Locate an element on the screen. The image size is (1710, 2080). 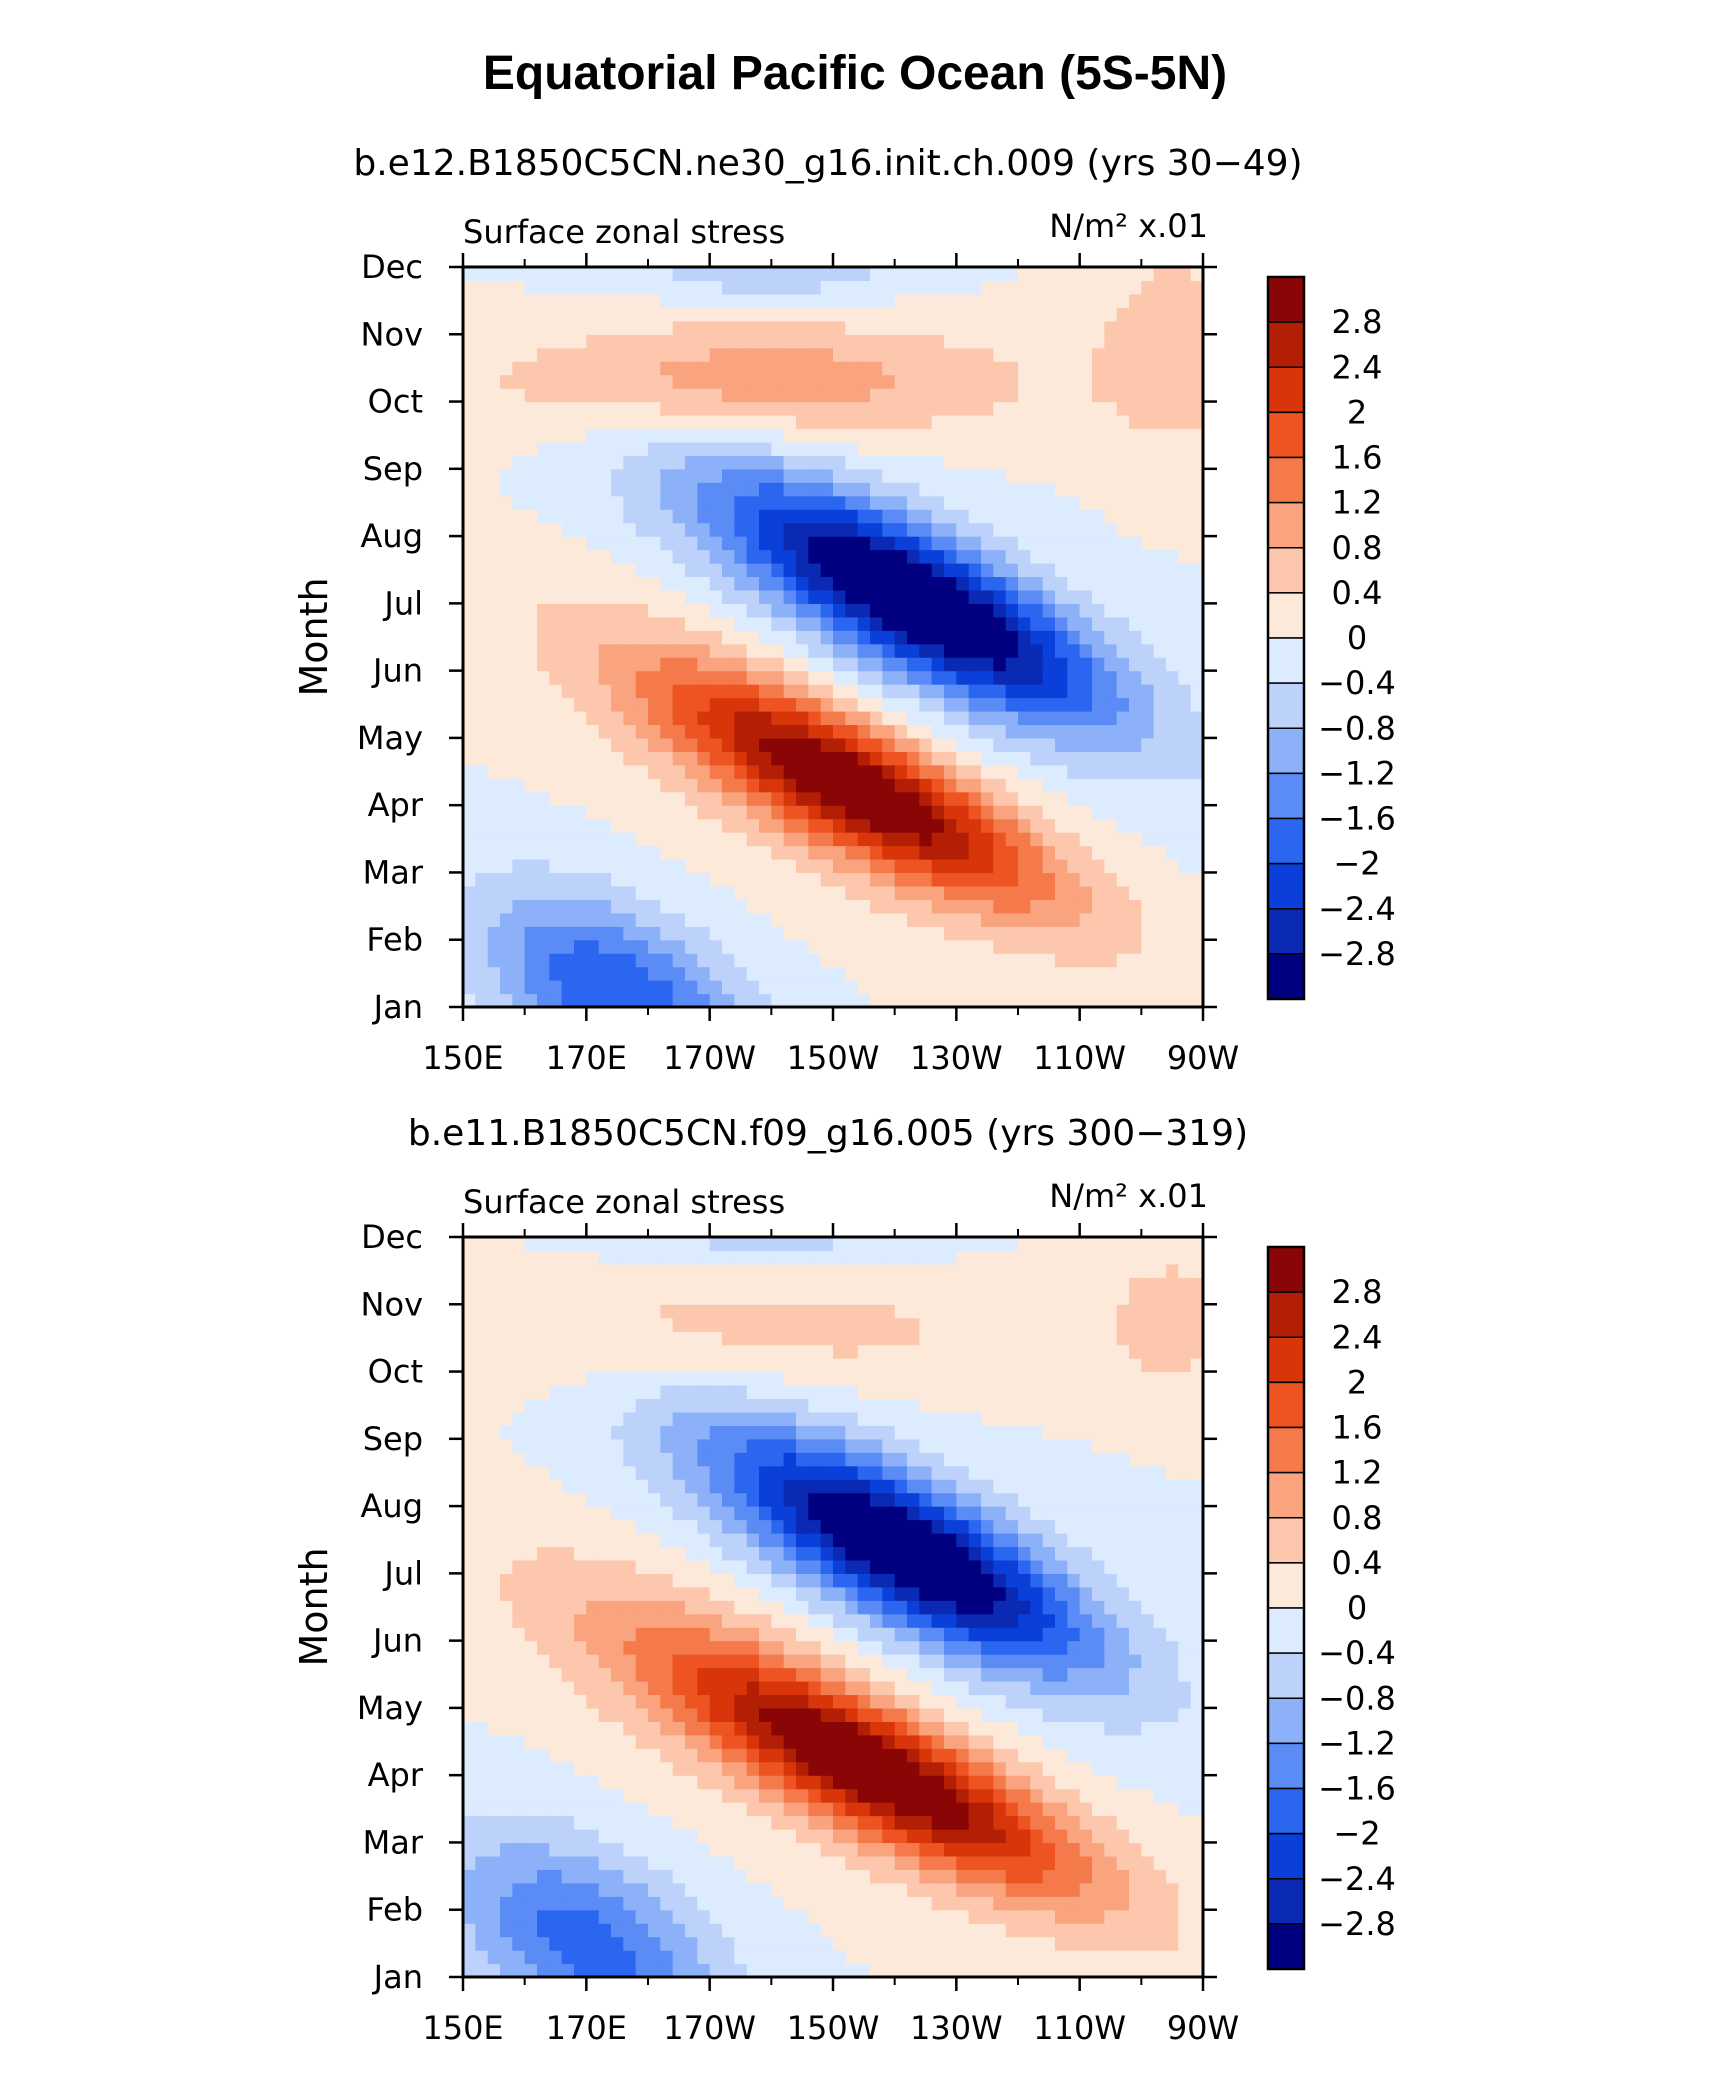
colorbar-label: −2 is located at coordinates (1356, 864).